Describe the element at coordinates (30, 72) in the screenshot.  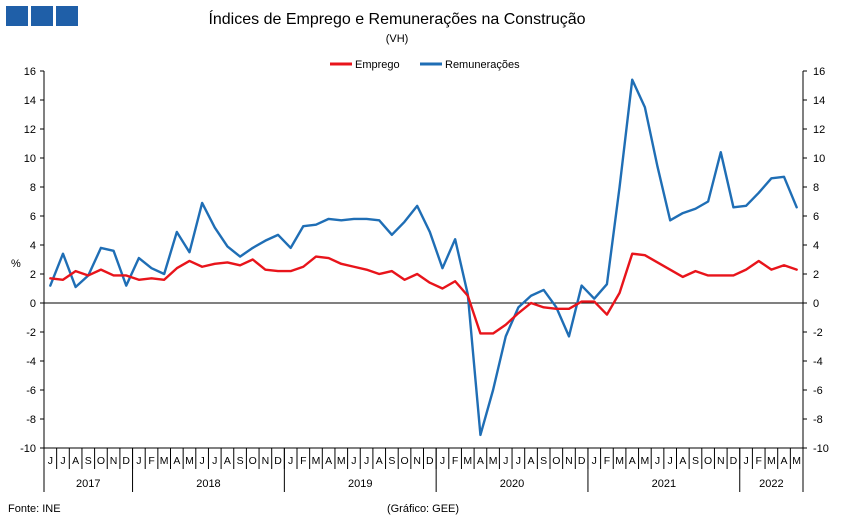
I see `y-tick-label-left: 16` at that location.